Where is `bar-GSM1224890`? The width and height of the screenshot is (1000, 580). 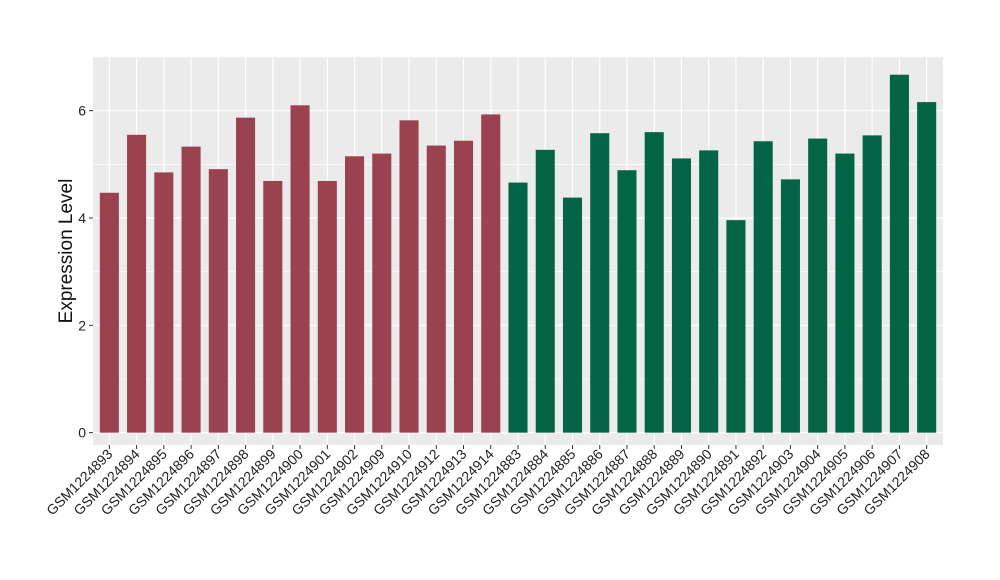
bar-GSM1224890 is located at coordinates (709, 291).